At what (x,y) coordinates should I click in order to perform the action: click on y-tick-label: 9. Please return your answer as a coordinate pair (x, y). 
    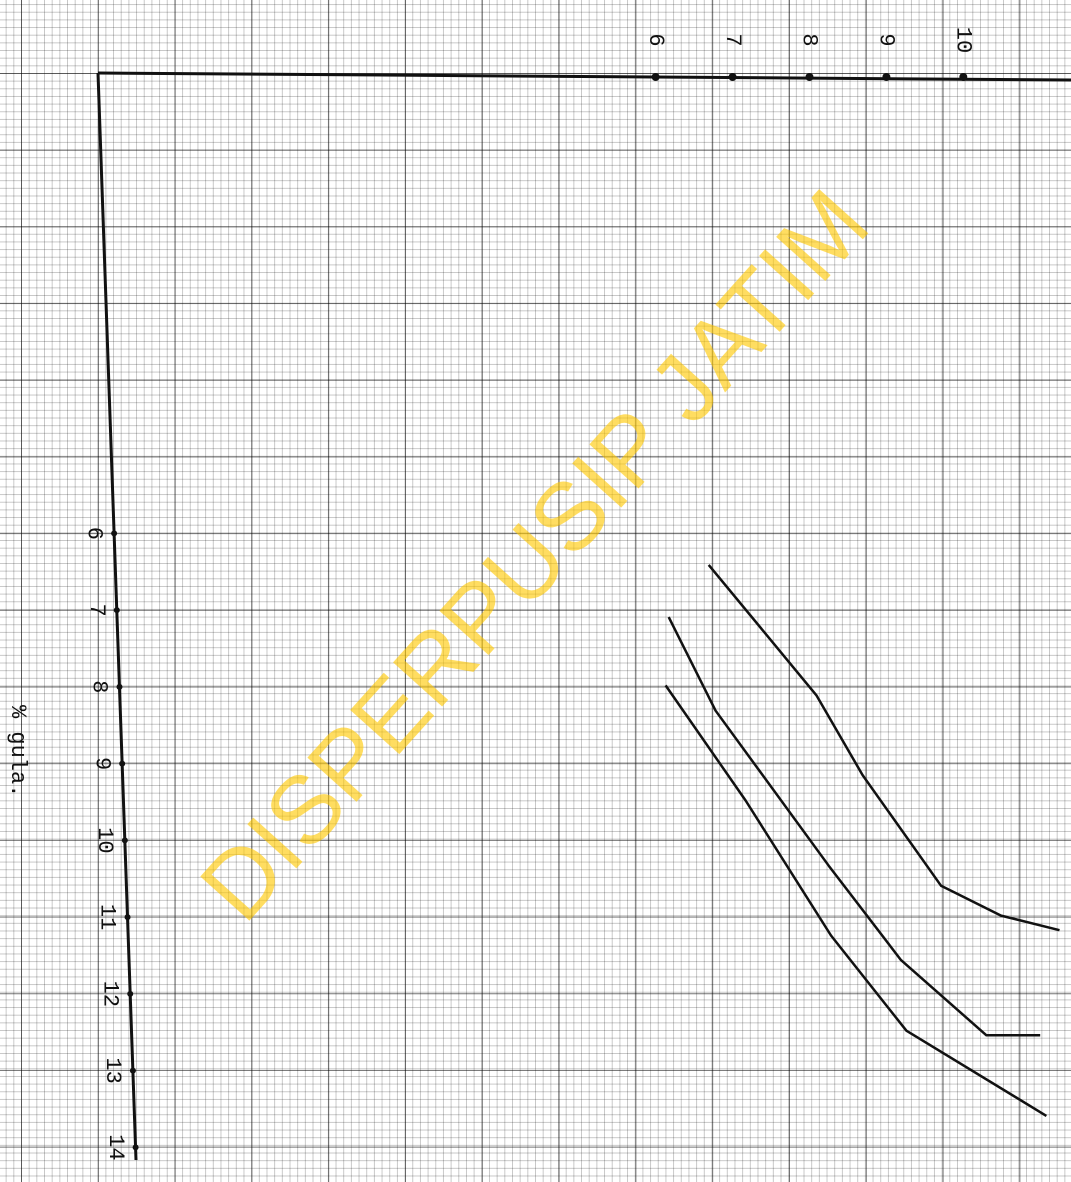
    Looking at the image, I should click on (886, 39).